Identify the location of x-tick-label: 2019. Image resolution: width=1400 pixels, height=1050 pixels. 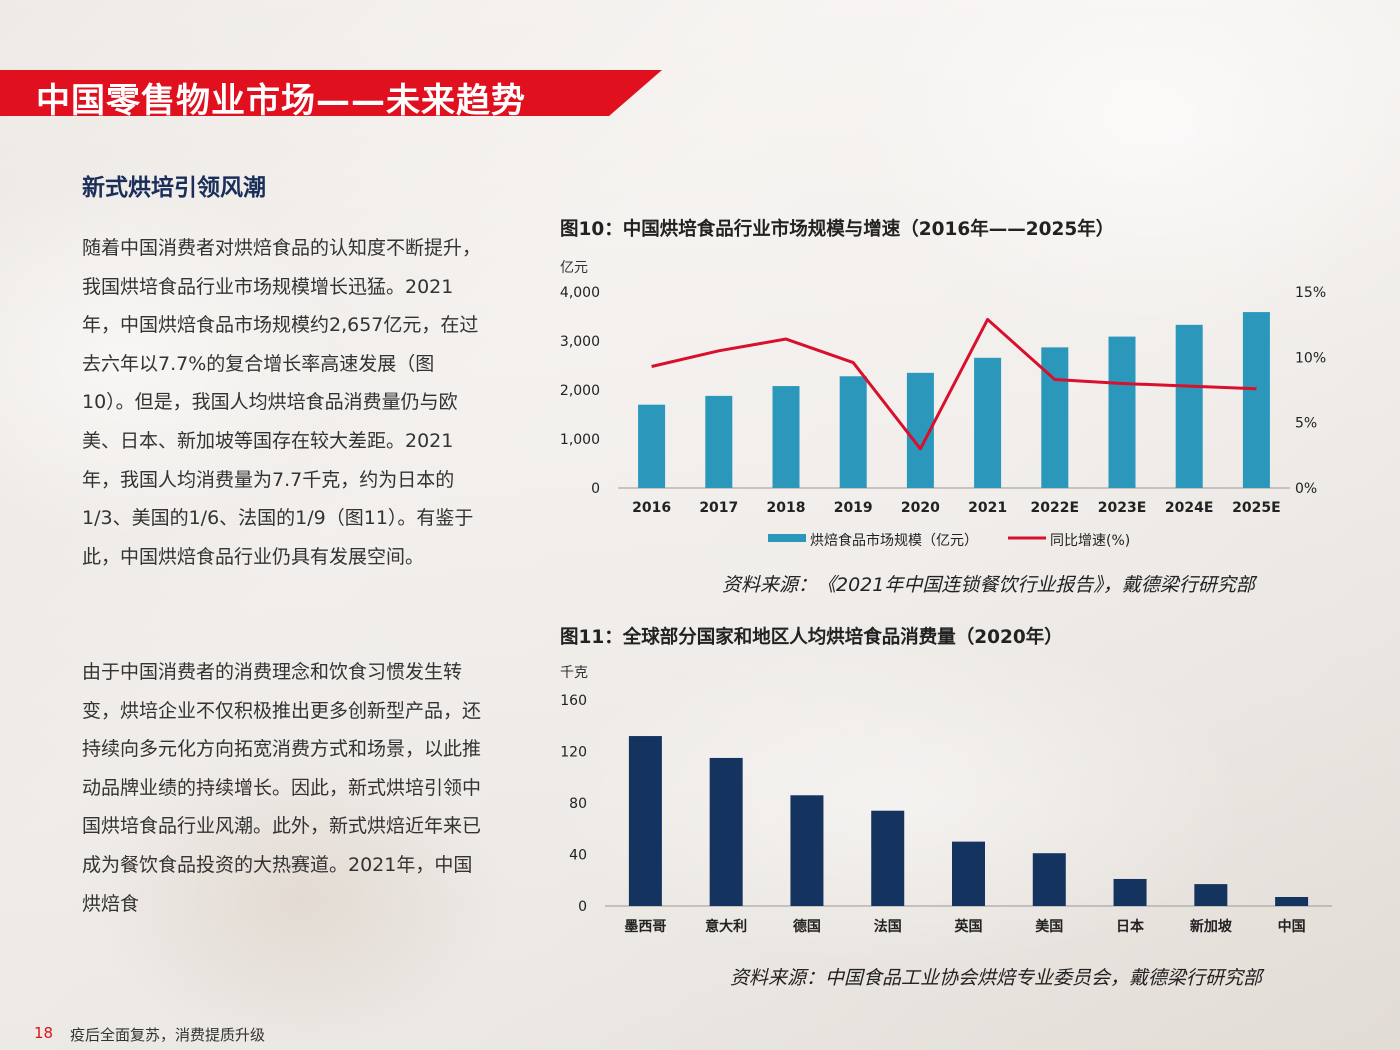
(853, 508).